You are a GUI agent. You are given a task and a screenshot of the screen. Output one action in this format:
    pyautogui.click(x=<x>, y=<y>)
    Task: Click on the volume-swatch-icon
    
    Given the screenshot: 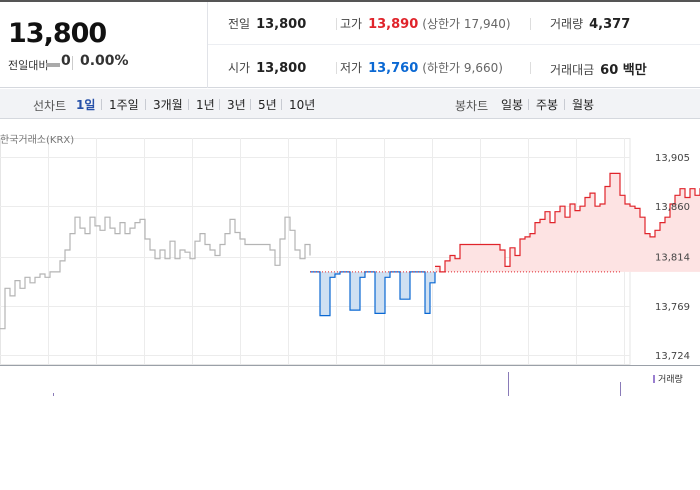 What is the action you would take?
    pyautogui.click(x=654, y=379)
    